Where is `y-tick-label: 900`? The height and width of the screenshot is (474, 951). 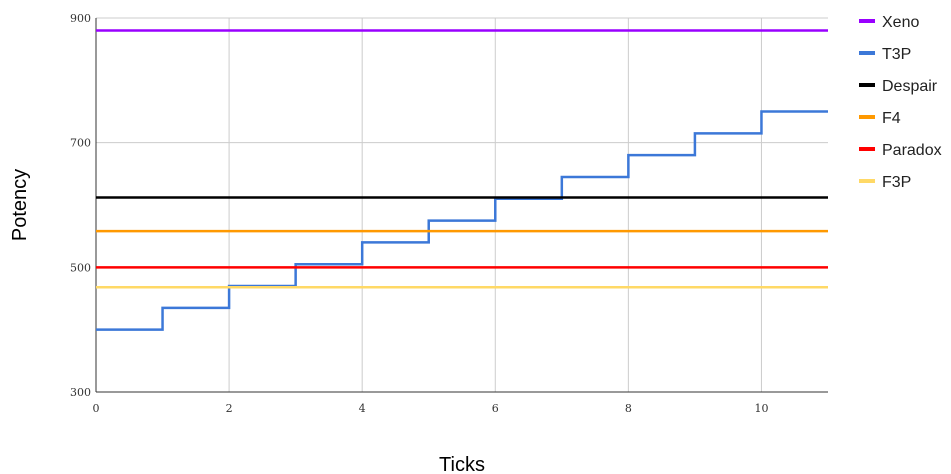
y-tick-label: 900 is located at coordinates (80, 18).